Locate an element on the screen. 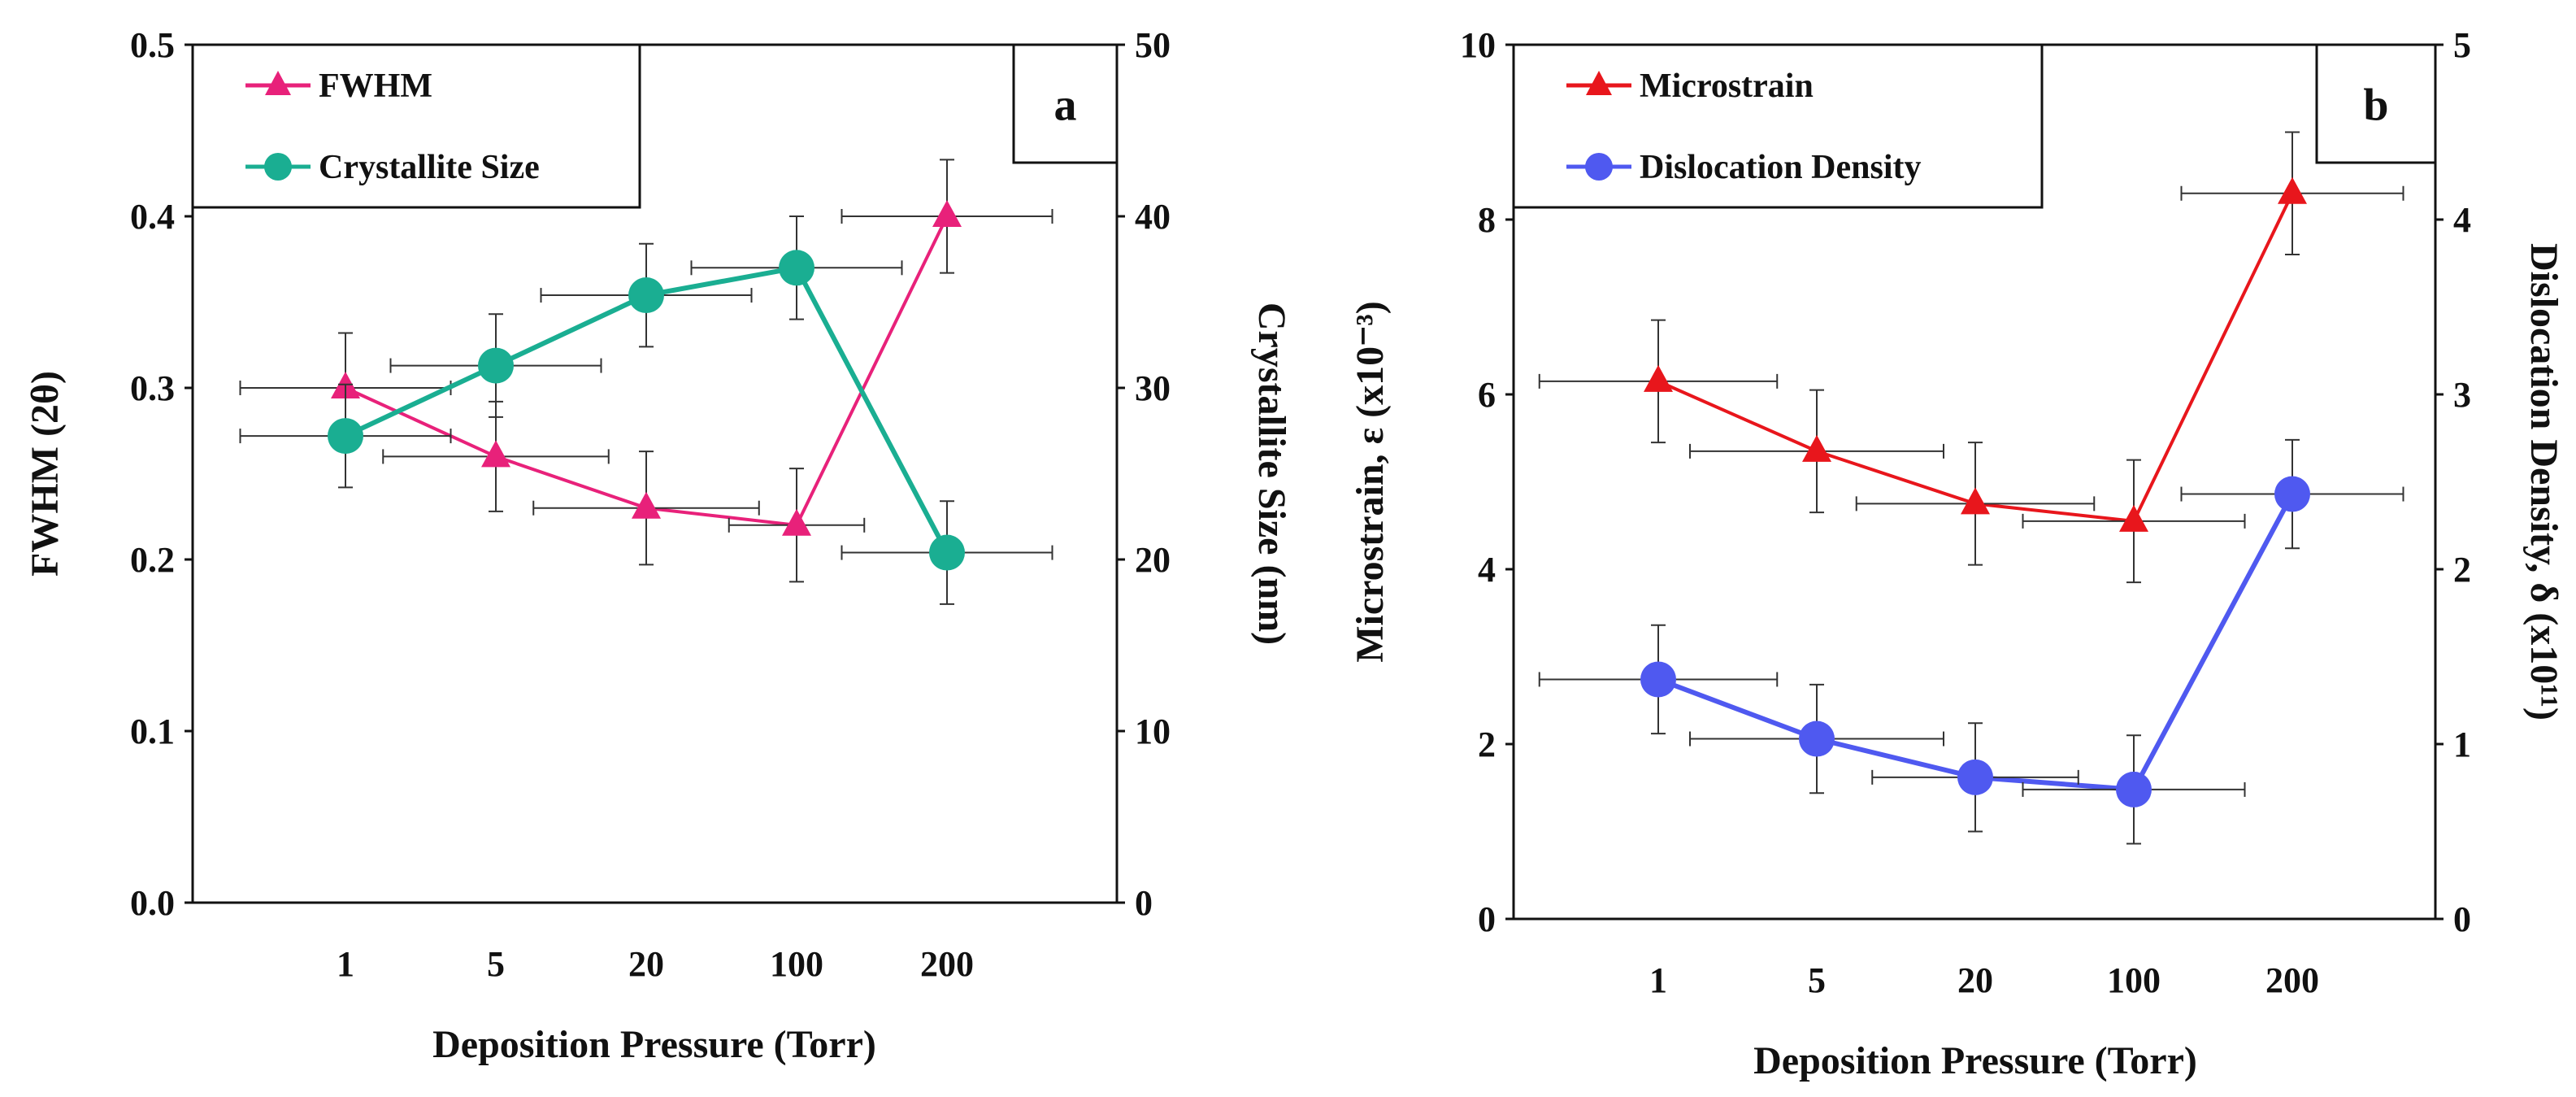 This screenshot has height=1097, width=2576. right-tick-label: 5 is located at coordinates (2462, 45).